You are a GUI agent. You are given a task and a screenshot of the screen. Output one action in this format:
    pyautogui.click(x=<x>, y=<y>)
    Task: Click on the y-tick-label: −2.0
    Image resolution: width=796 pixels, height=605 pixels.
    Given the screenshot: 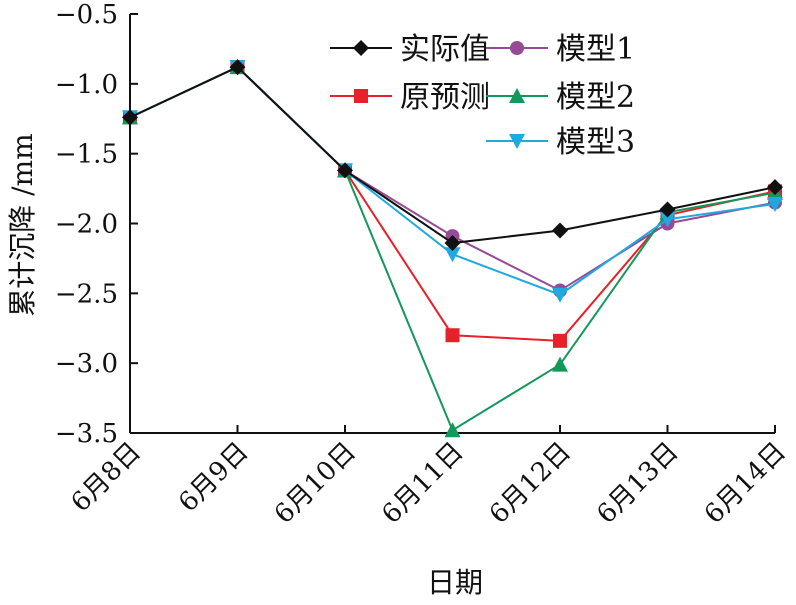 What is the action you would take?
    pyautogui.click(x=86, y=225)
    